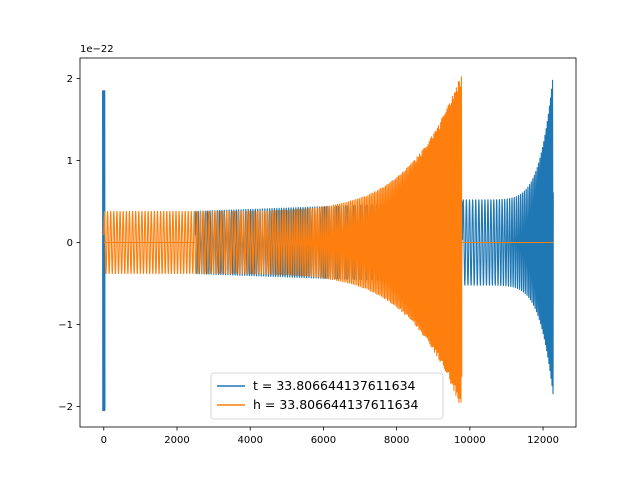  Describe the element at coordinates (65, 407) in the screenshot. I see `y-tick-label: −2` at that location.